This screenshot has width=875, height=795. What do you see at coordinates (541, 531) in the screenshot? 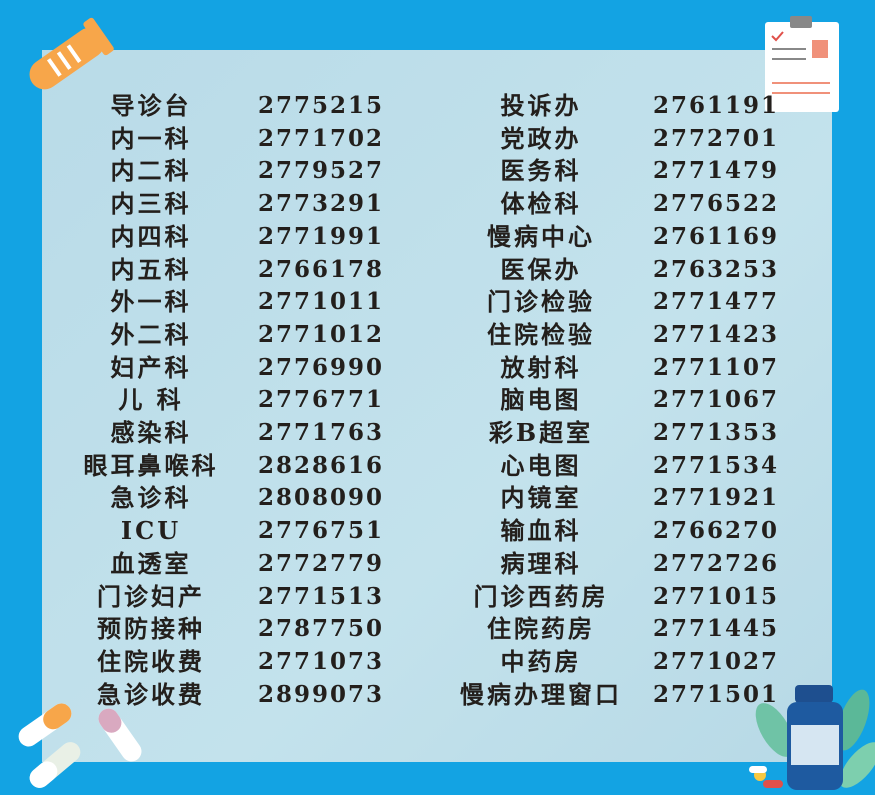
I see `department-name: 输血科` at bounding box center [541, 531].